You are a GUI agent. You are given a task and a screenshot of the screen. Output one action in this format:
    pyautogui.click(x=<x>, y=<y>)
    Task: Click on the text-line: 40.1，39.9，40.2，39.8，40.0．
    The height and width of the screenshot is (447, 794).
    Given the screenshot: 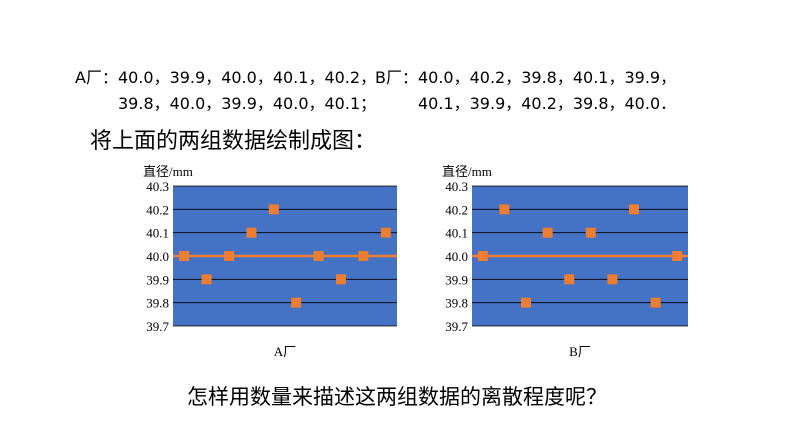 What is the action you would take?
    pyautogui.click(x=547, y=103)
    